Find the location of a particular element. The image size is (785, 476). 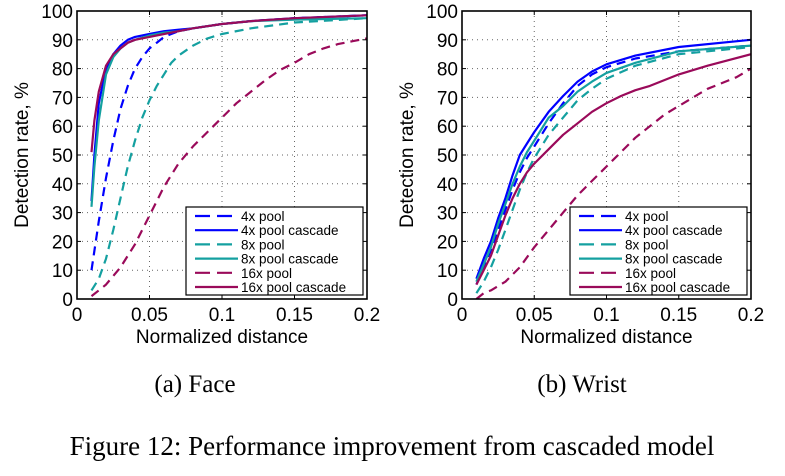

series-line-8x-pool-cascade is located at coordinates (228, 112).